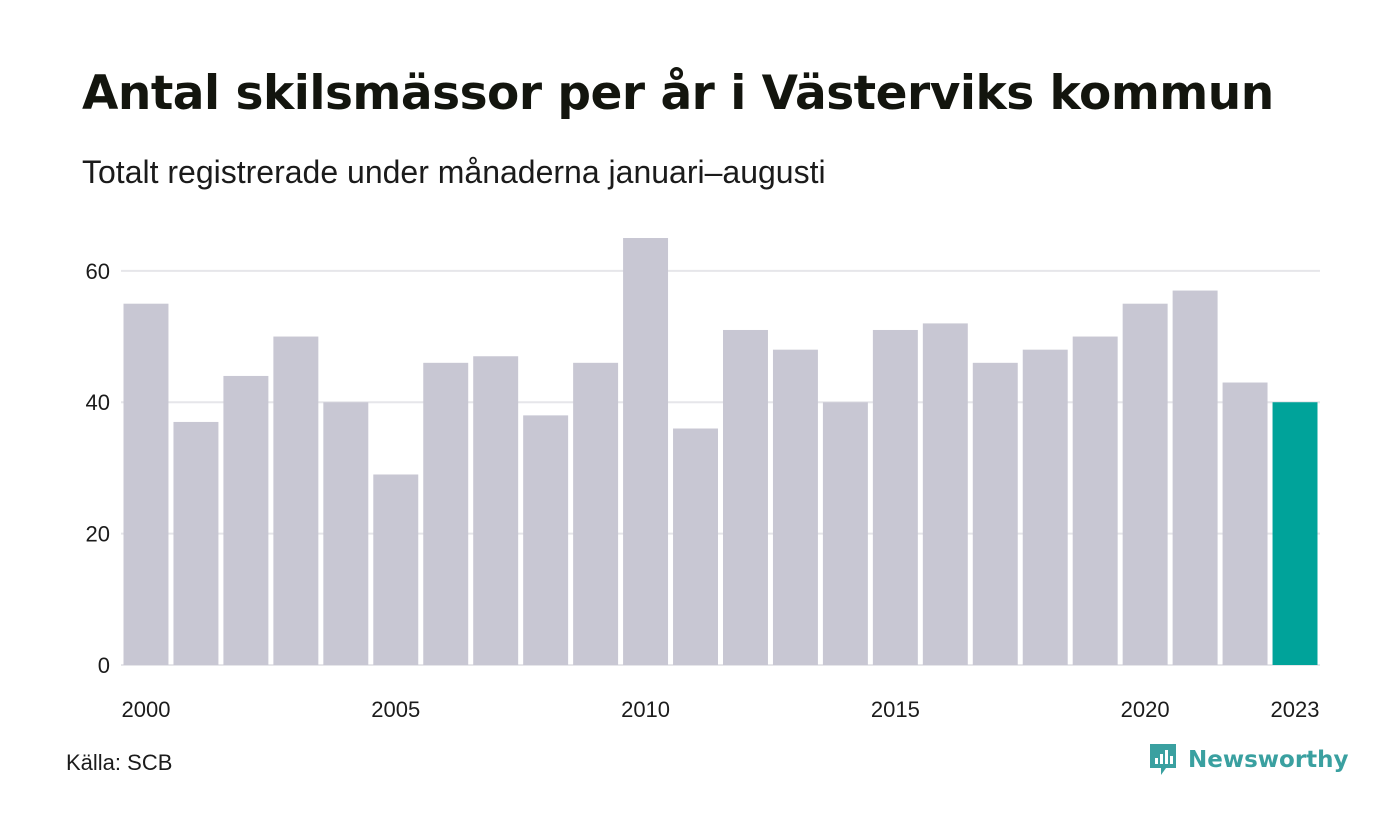  Describe the element at coordinates (346, 533) in the screenshot. I see `bar-2004` at that location.